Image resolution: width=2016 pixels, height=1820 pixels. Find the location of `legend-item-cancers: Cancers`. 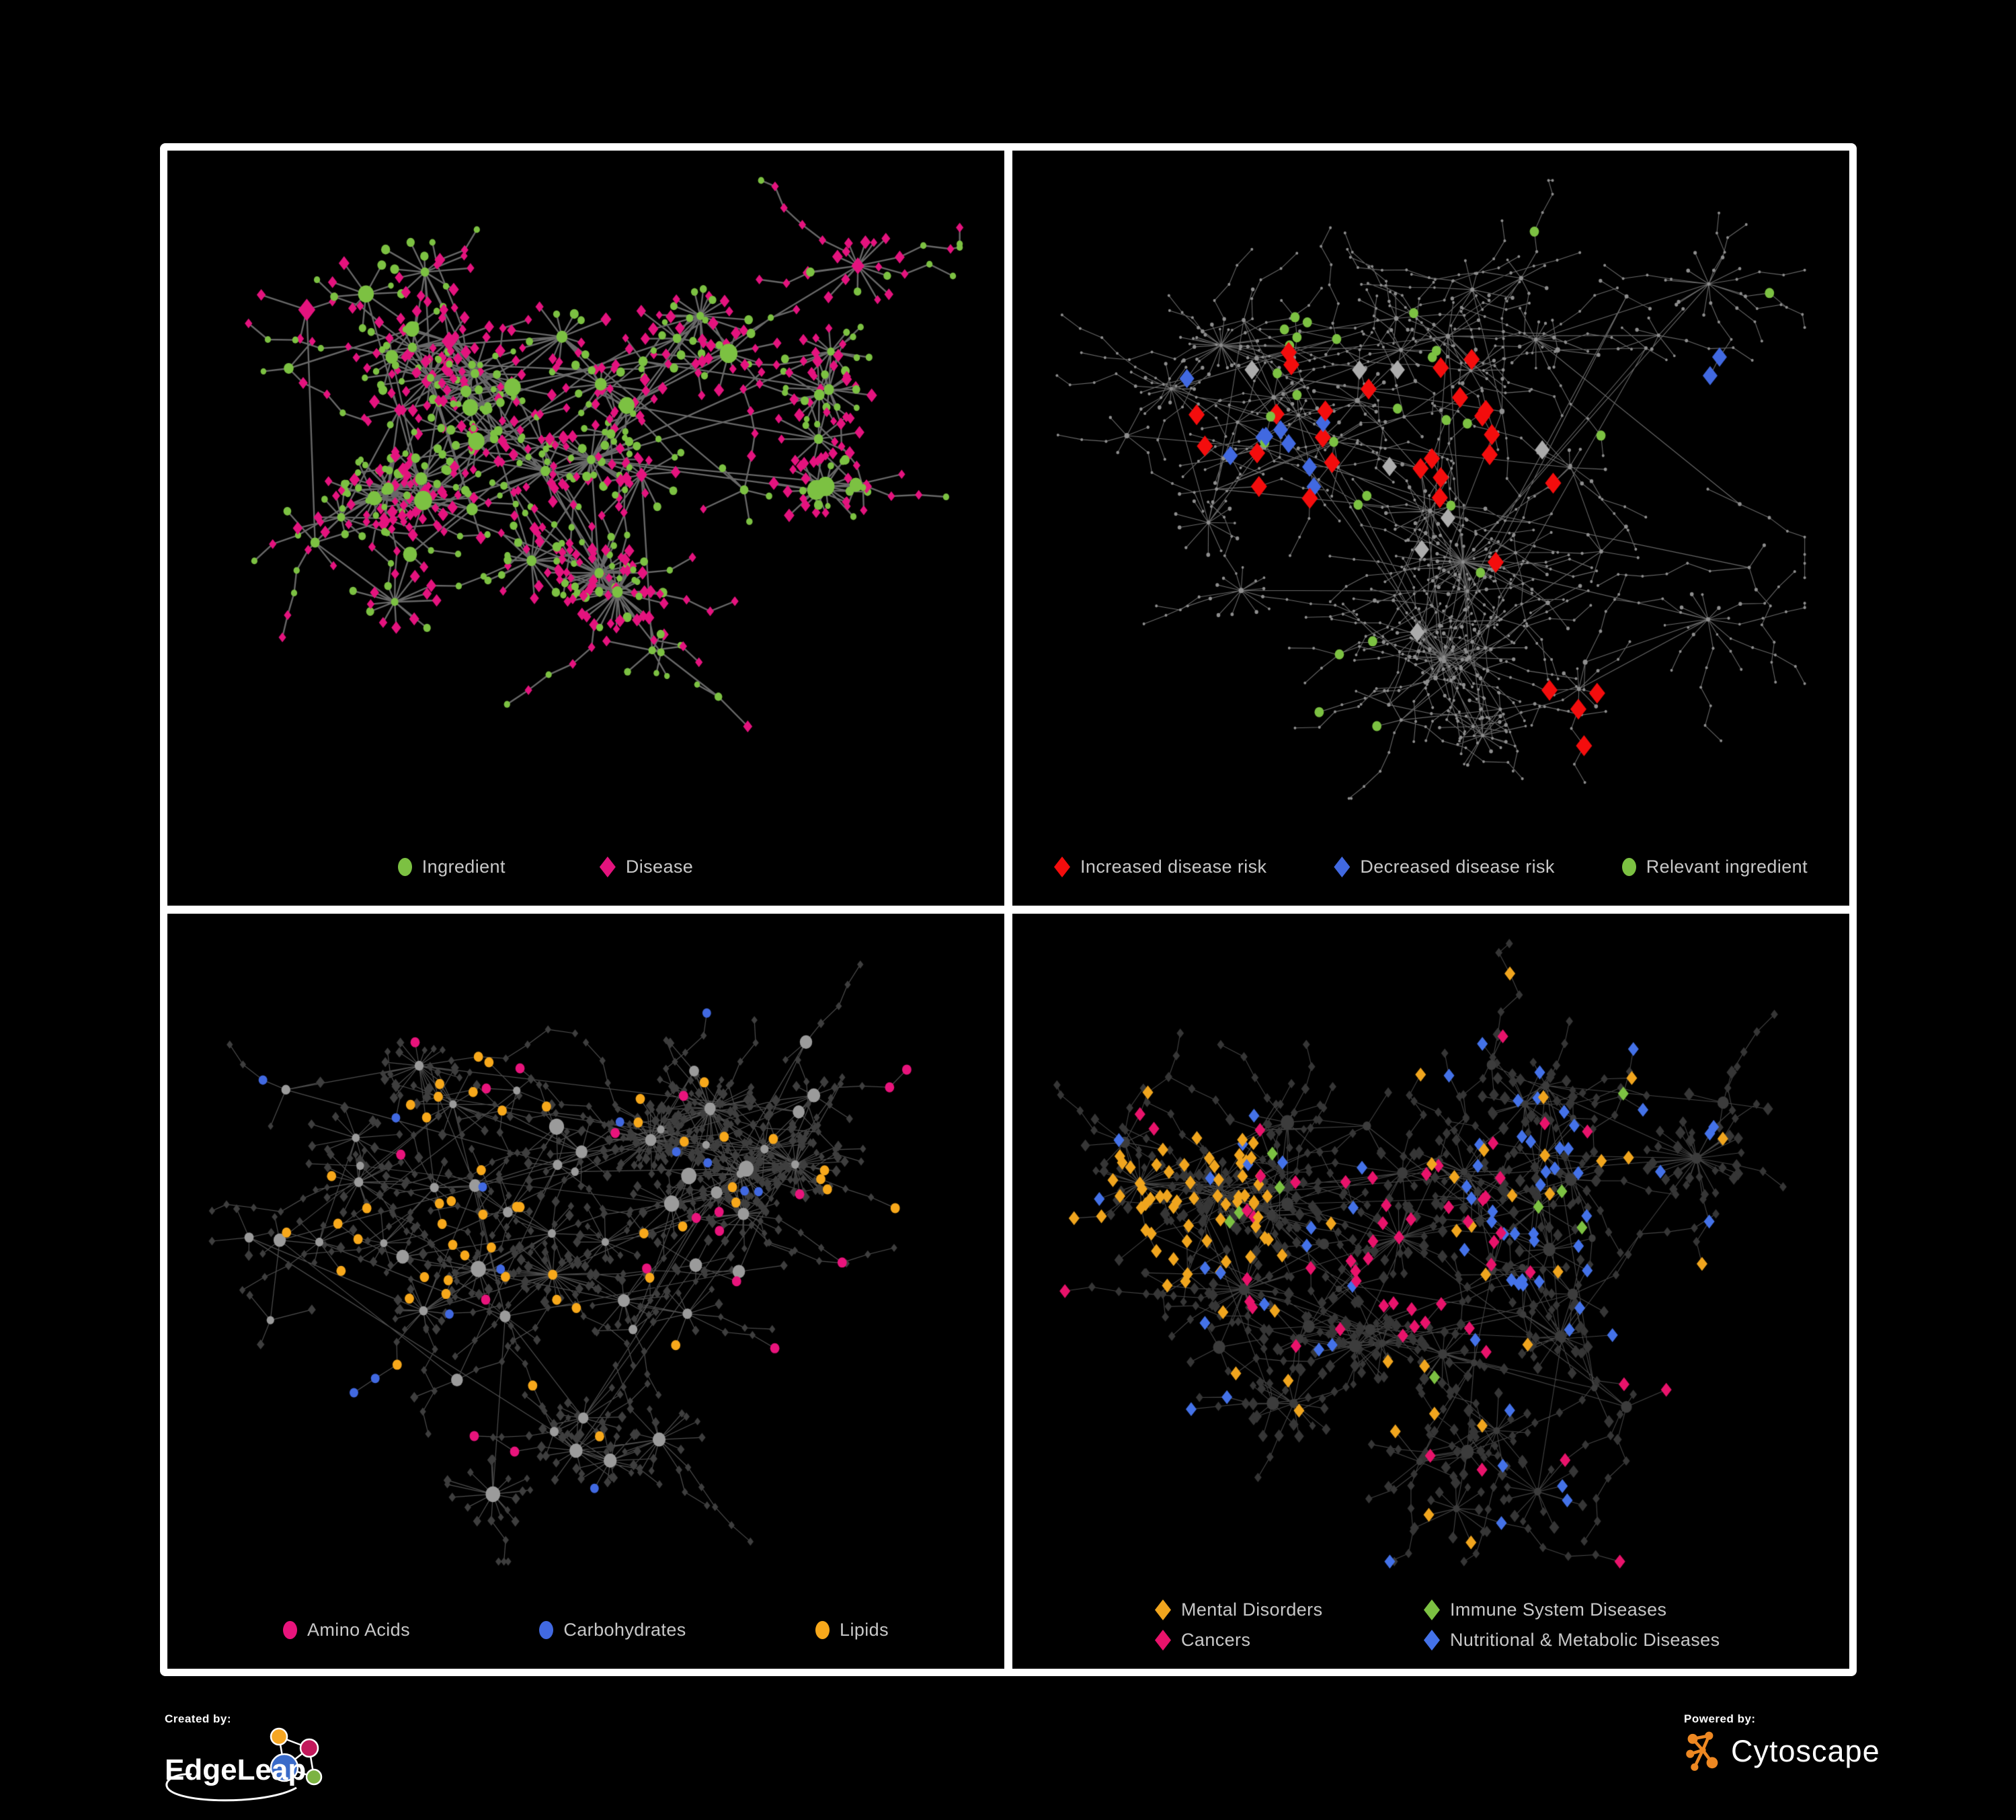

legend-item-cancers: Cancers is located at coordinates (1289, 1640).